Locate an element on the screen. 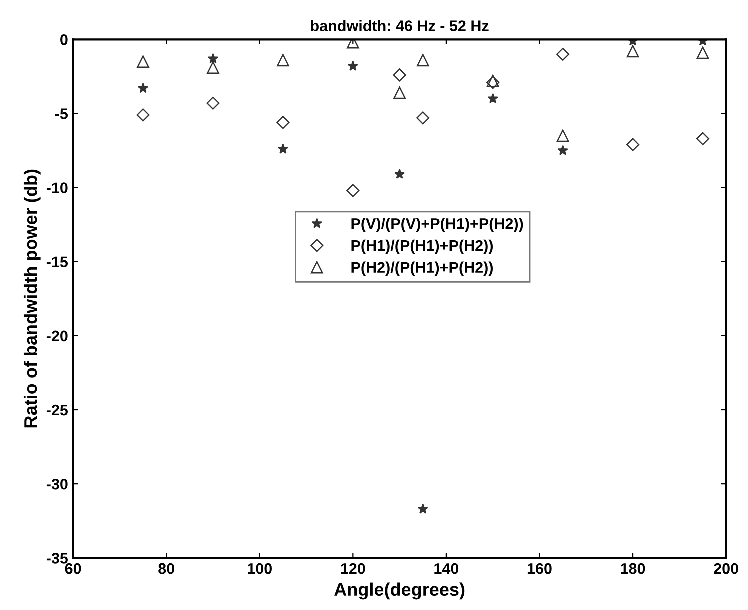 The height and width of the screenshot is (610, 748). x-tick-label: 60 is located at coordinates (73, 568).